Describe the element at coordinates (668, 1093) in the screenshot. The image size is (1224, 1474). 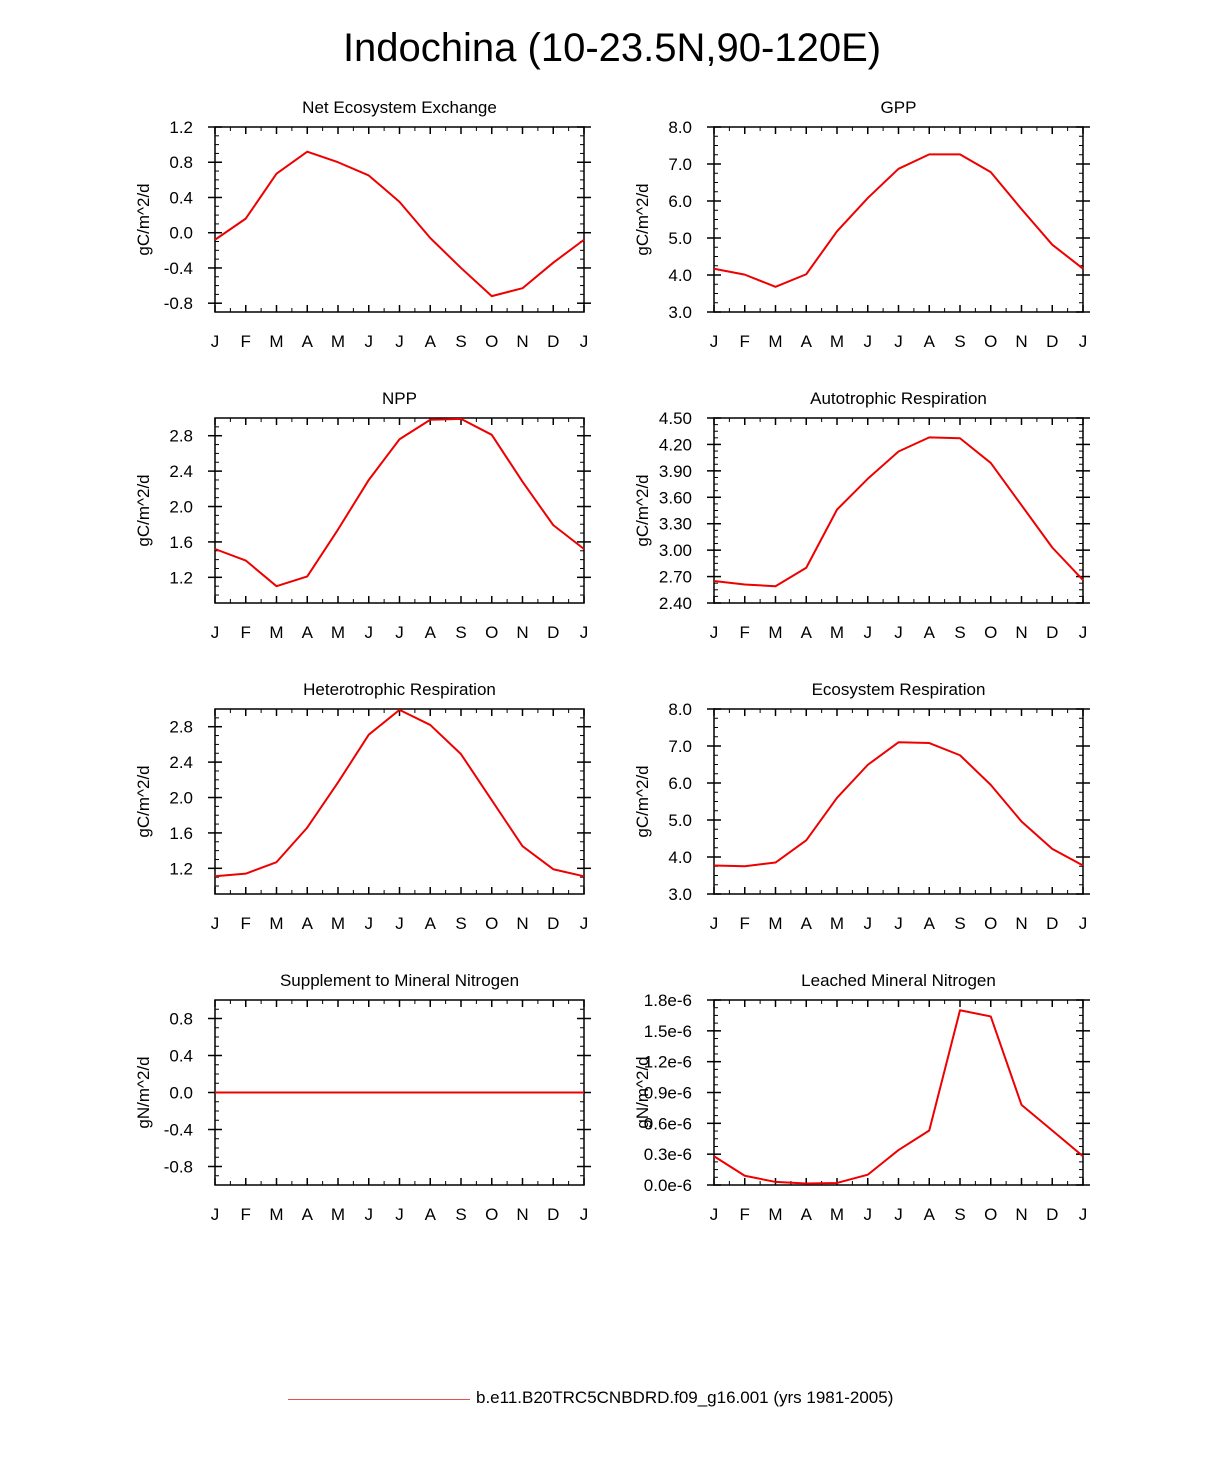
I see `y-tick-label: 0.9e-6` at that location.